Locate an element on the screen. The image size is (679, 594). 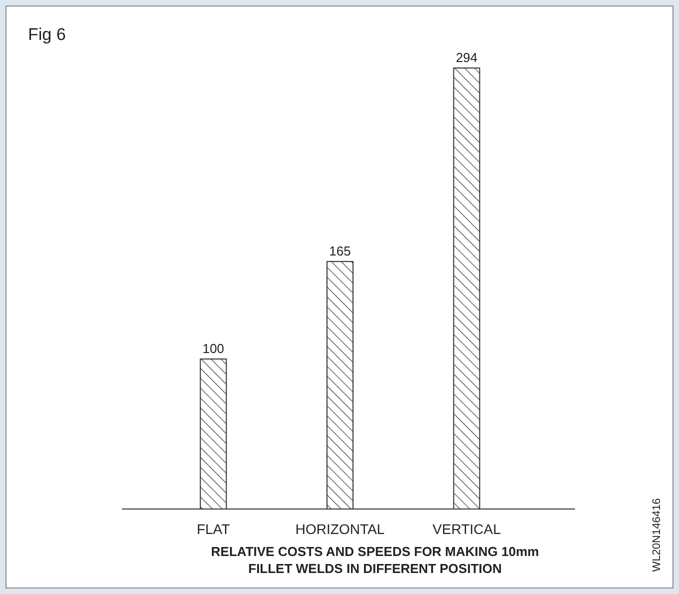
data-label: 294 is located at coordinates (467, 57).